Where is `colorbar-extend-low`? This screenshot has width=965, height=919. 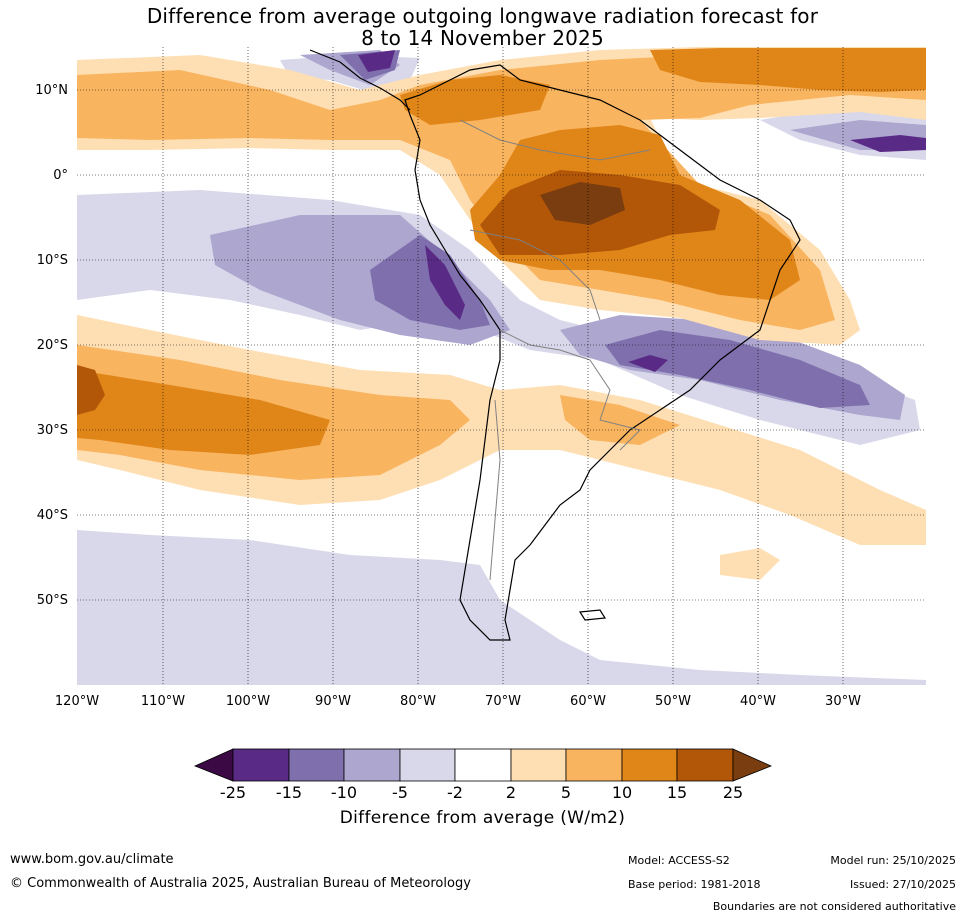
colorbar-extend-low is located at coordinates (213, 765).